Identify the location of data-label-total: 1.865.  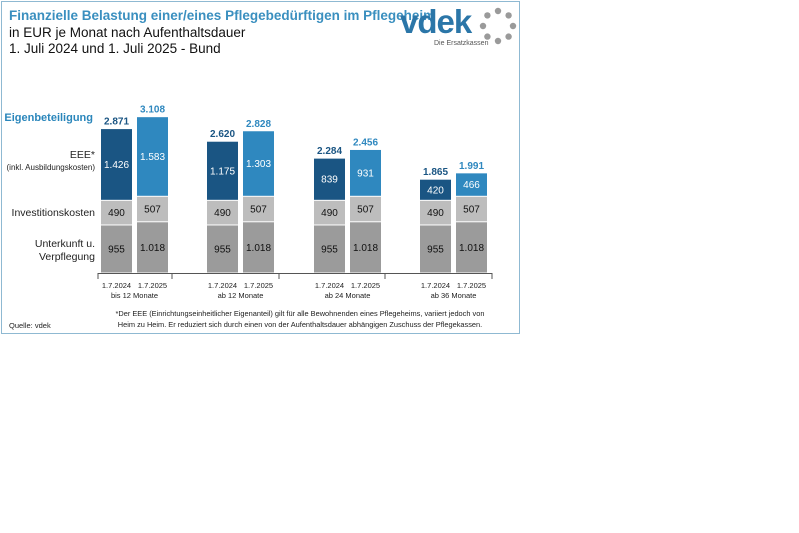
(435, 172).